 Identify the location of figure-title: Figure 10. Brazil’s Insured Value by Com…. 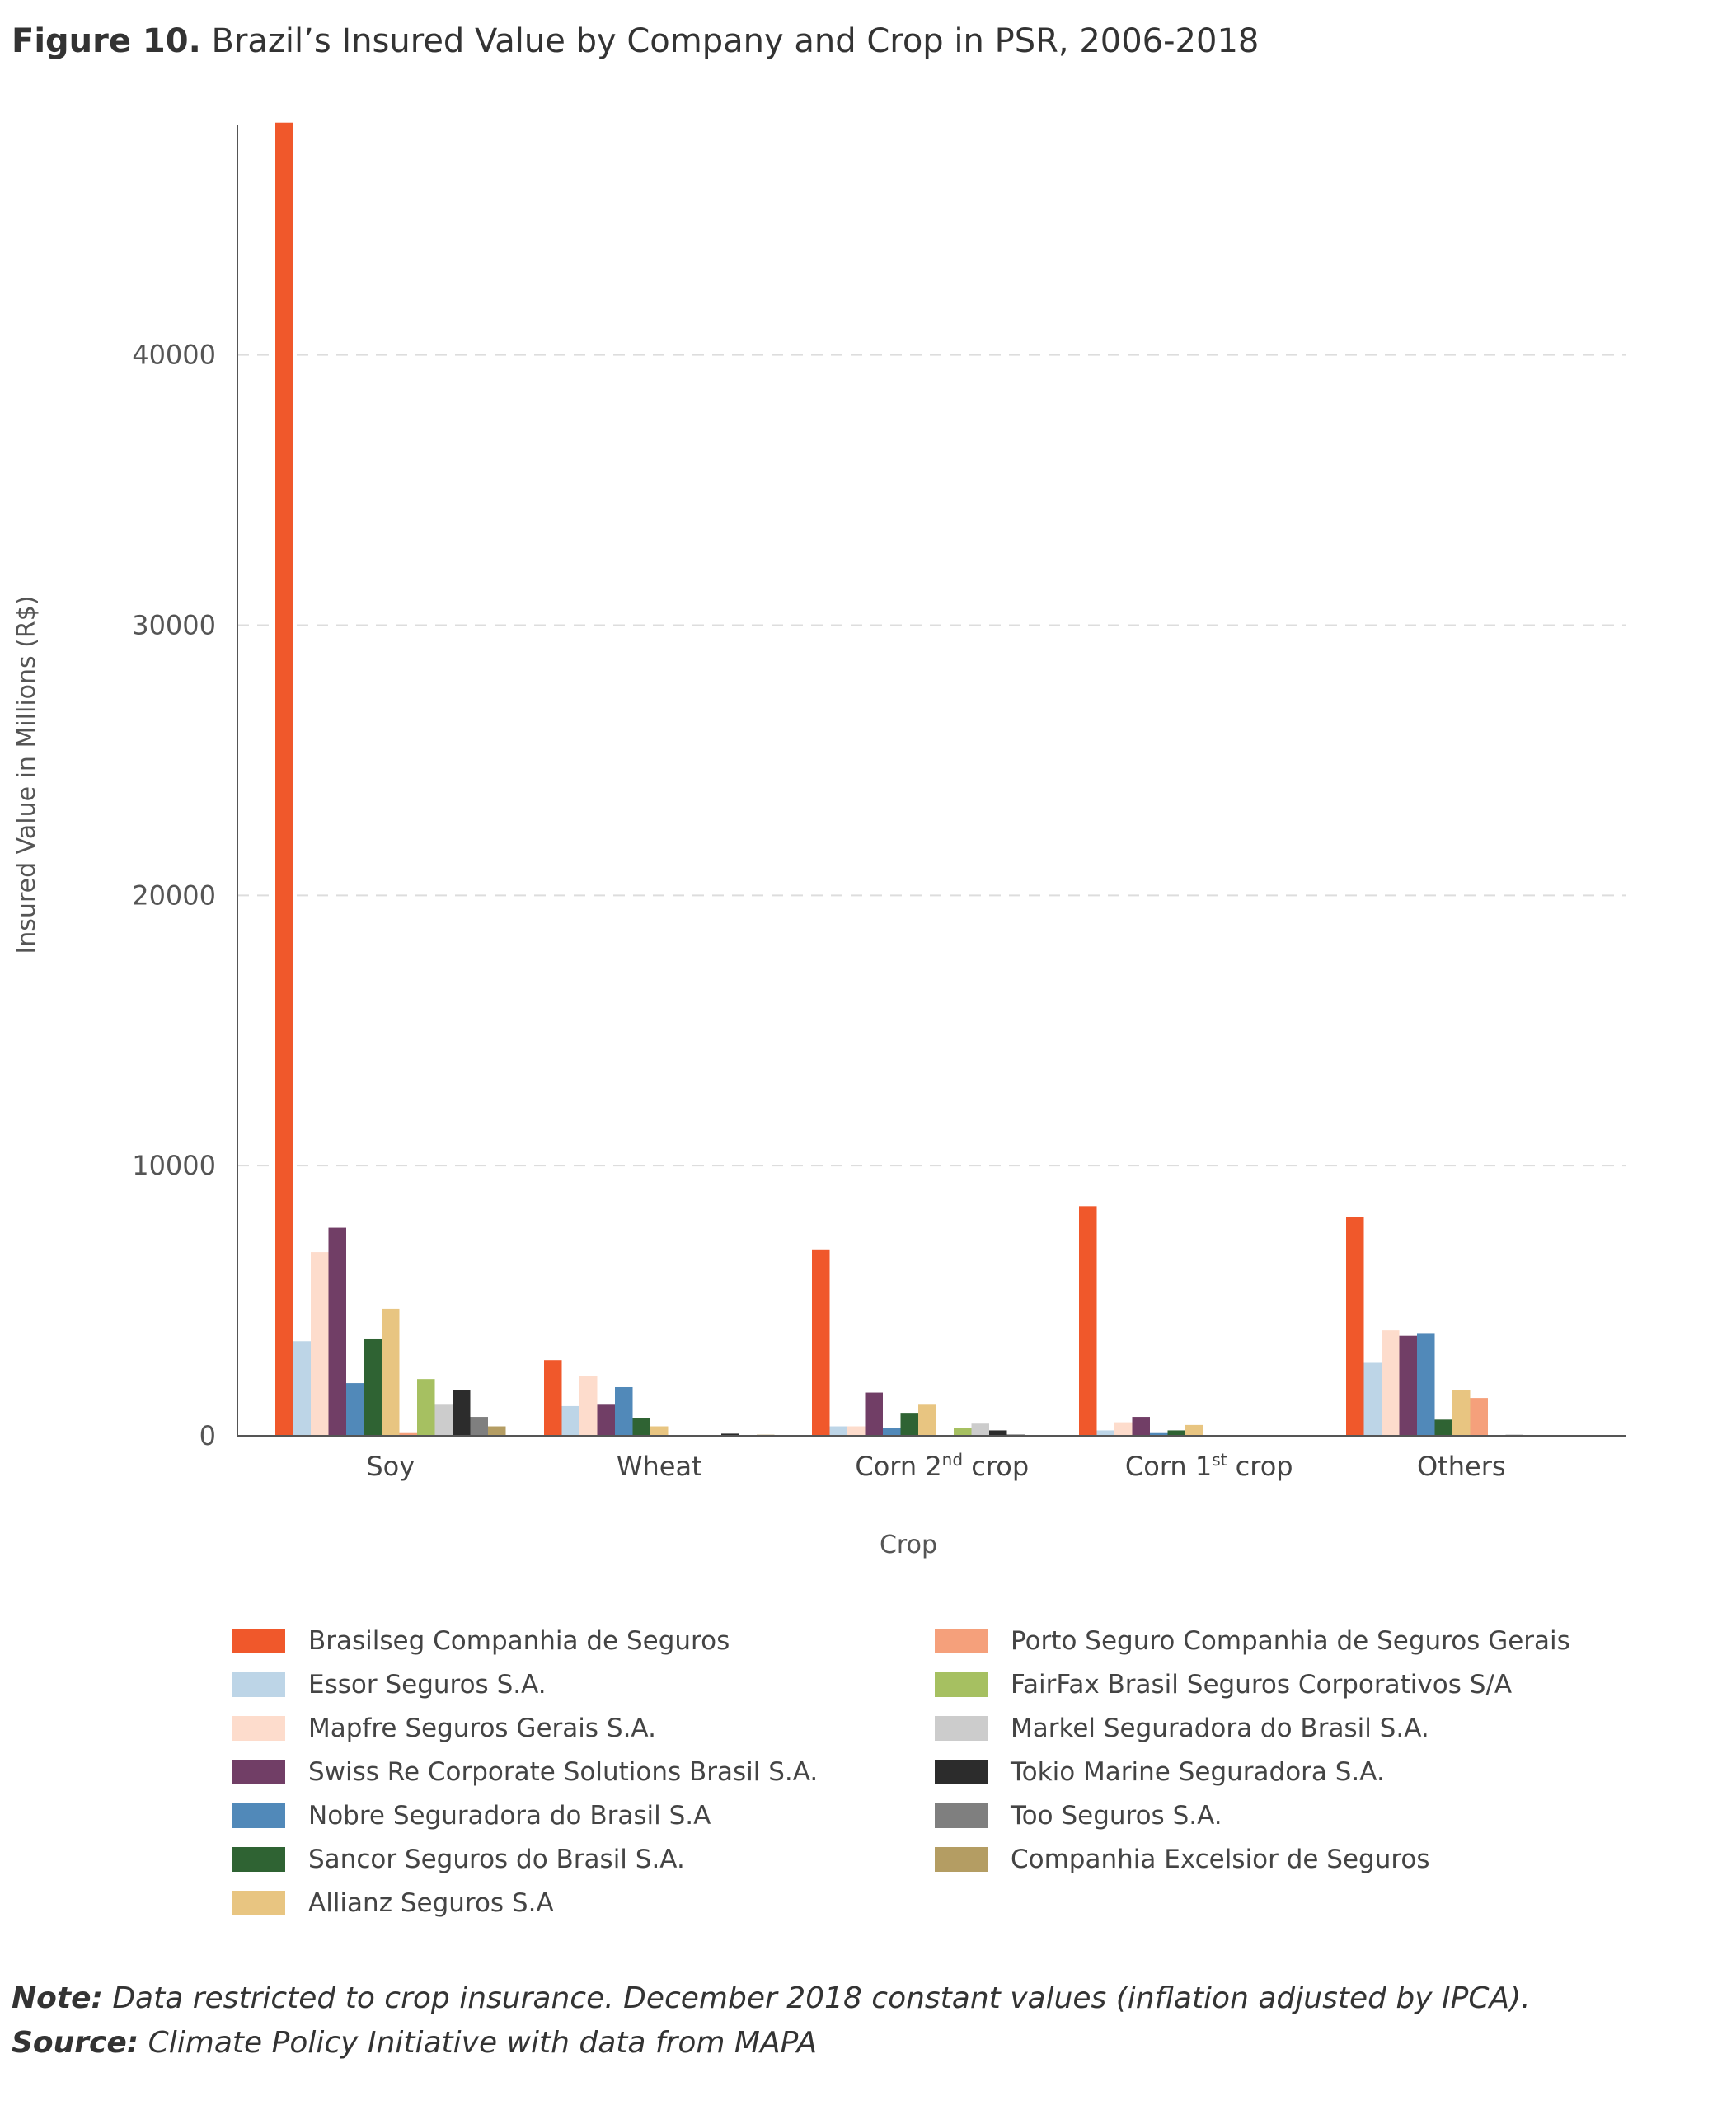
(635, 41).